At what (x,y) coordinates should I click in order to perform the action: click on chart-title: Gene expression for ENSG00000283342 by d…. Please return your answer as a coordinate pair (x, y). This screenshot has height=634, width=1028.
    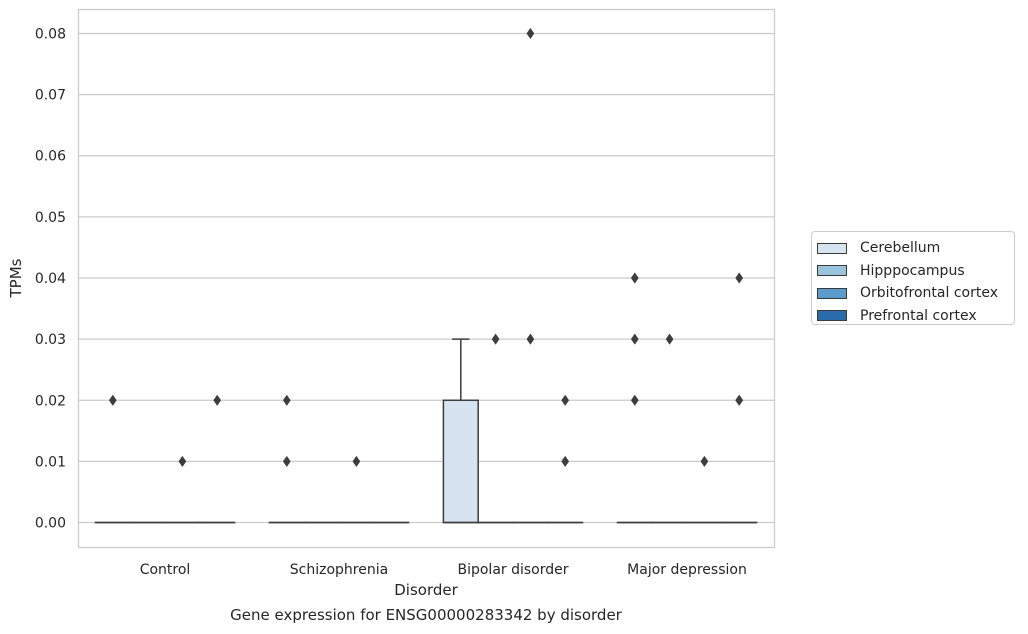
    Looking at the image, I should click on (426, 615).